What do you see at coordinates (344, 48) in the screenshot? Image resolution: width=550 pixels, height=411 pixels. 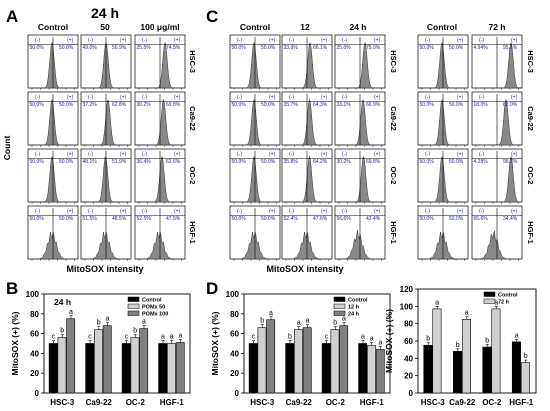 I see `percent-negative: 25.0%` at bounding box center [344, 48].